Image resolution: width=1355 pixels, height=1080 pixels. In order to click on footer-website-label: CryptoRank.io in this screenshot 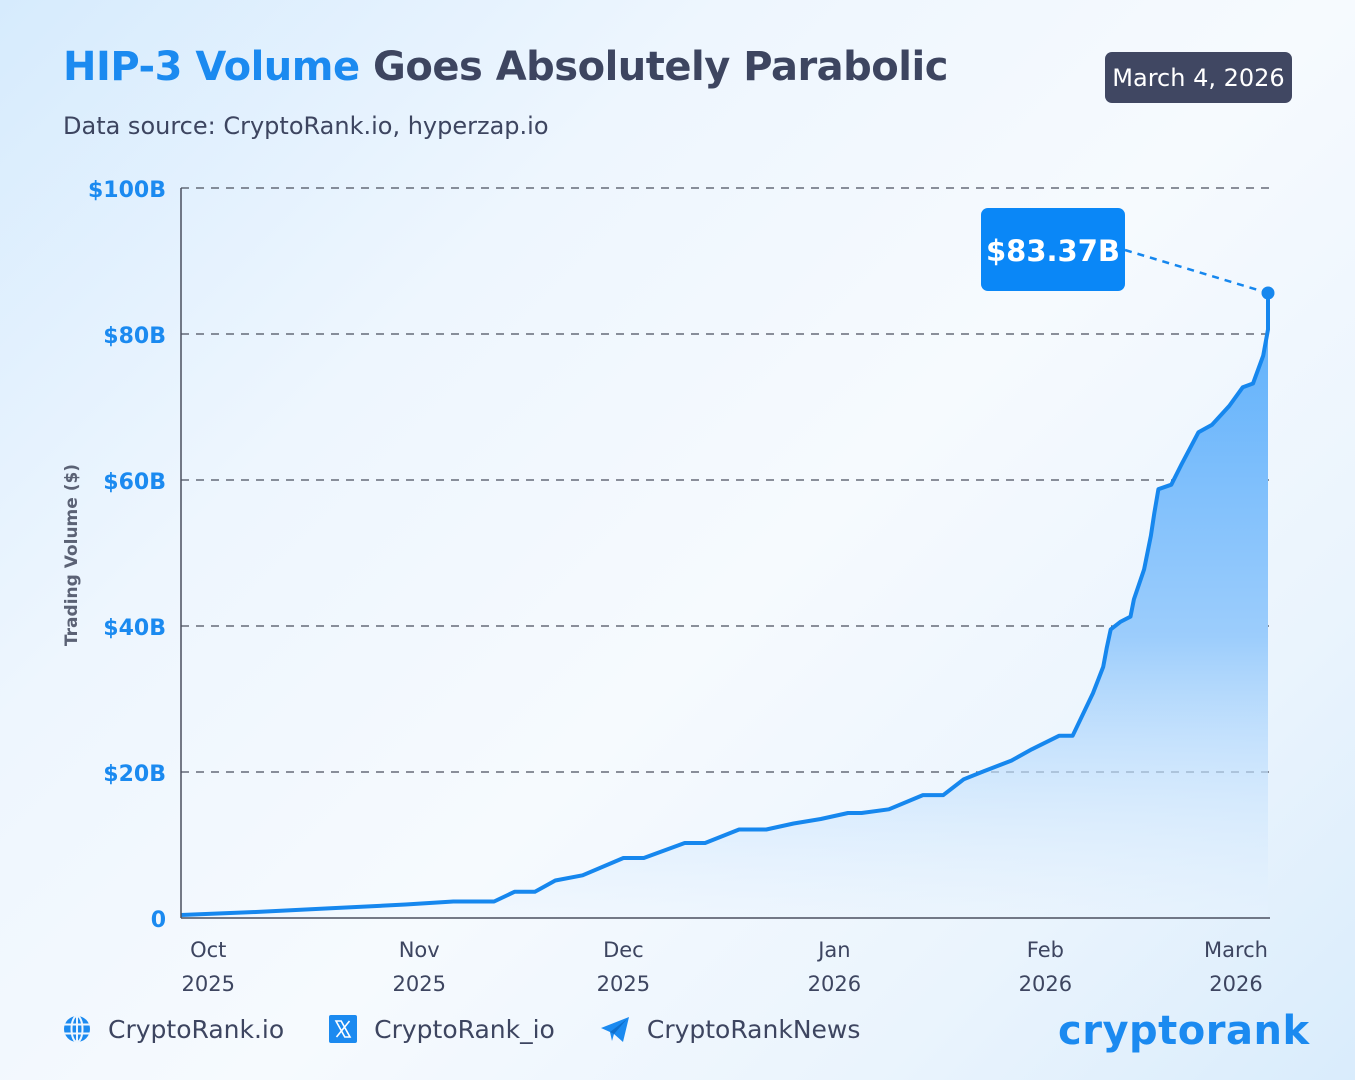, I will do `click(196, 1029)`.